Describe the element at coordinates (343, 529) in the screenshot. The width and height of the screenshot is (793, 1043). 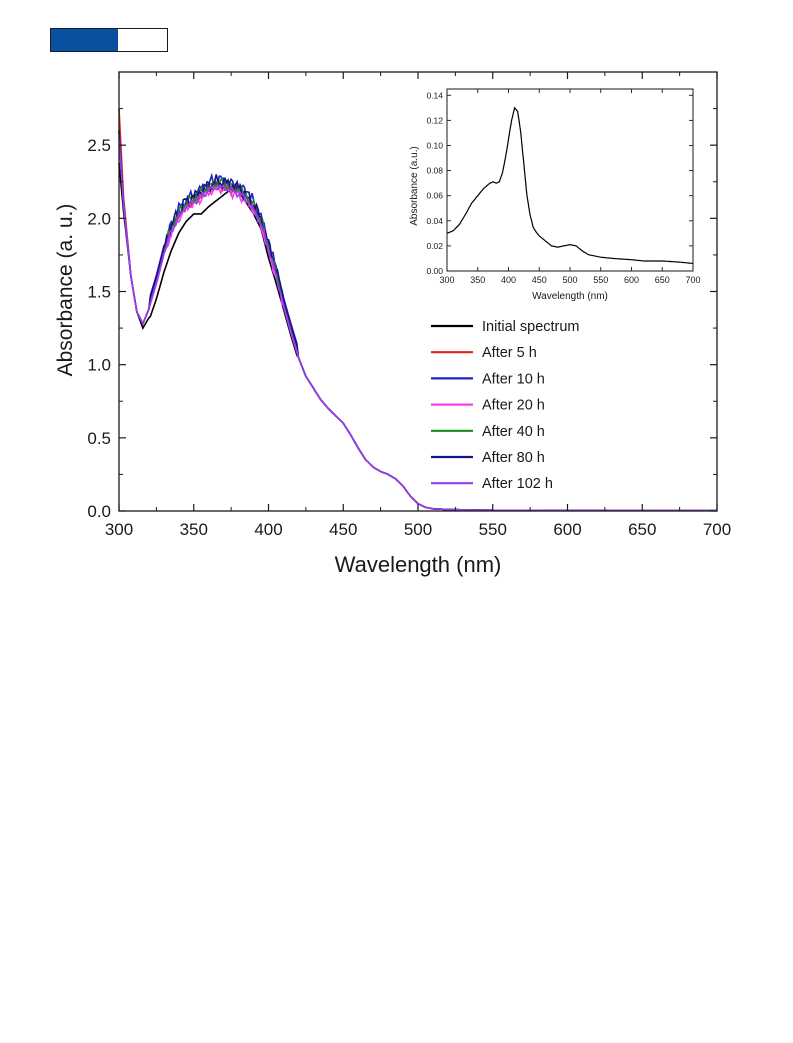
I see `x-tick-label: 450` at that location.